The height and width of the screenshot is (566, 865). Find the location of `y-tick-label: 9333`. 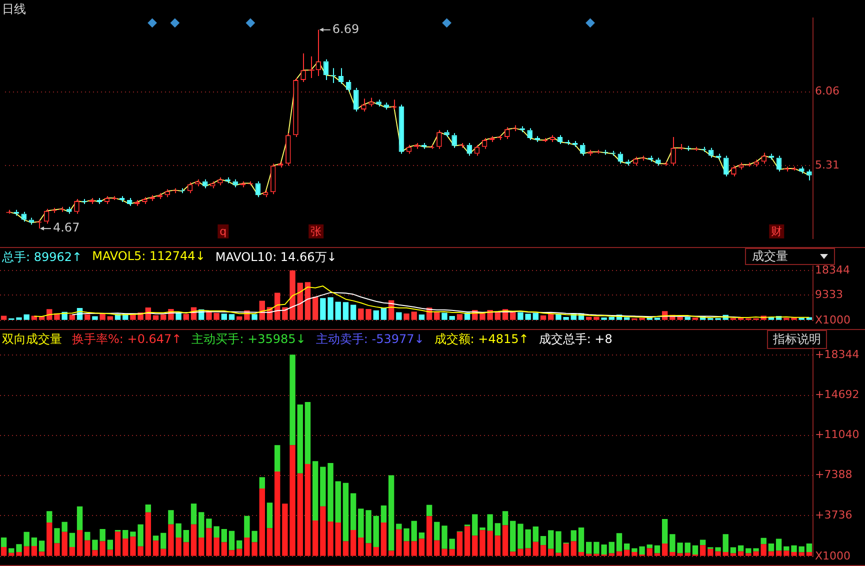

y-tick-label: 9333 is located at coordinates (829, 294).